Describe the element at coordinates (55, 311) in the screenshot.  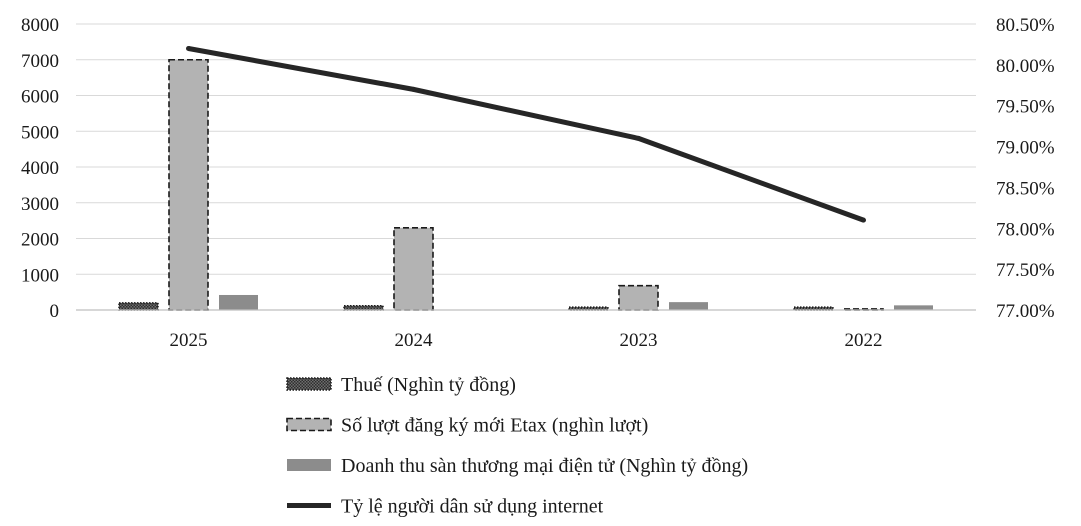
I see `left-tick-label: 0` at that location.